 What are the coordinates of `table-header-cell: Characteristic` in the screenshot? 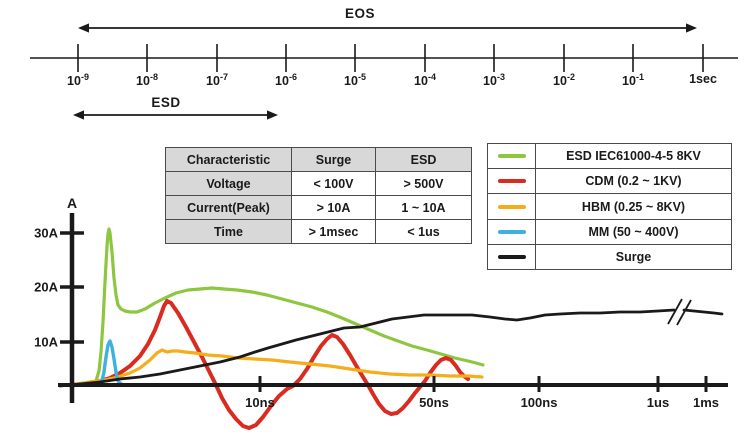 It's located at (228, 159).